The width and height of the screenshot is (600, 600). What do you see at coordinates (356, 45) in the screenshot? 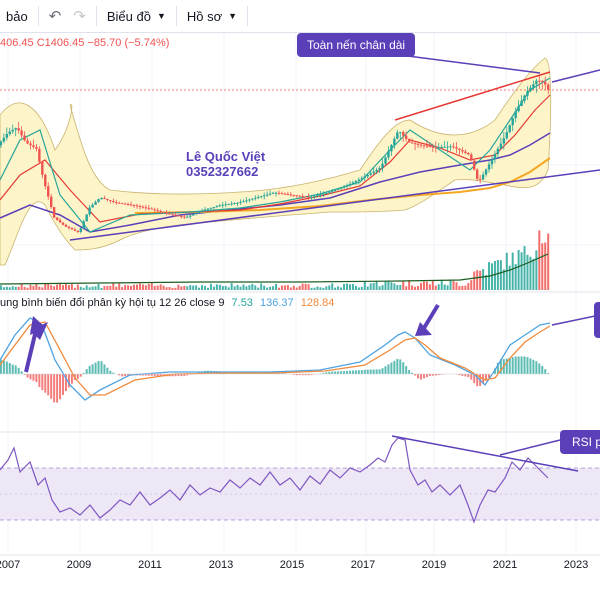
I see `callout-top: Toàn nến chân dài` at bounding box center [356, 45].